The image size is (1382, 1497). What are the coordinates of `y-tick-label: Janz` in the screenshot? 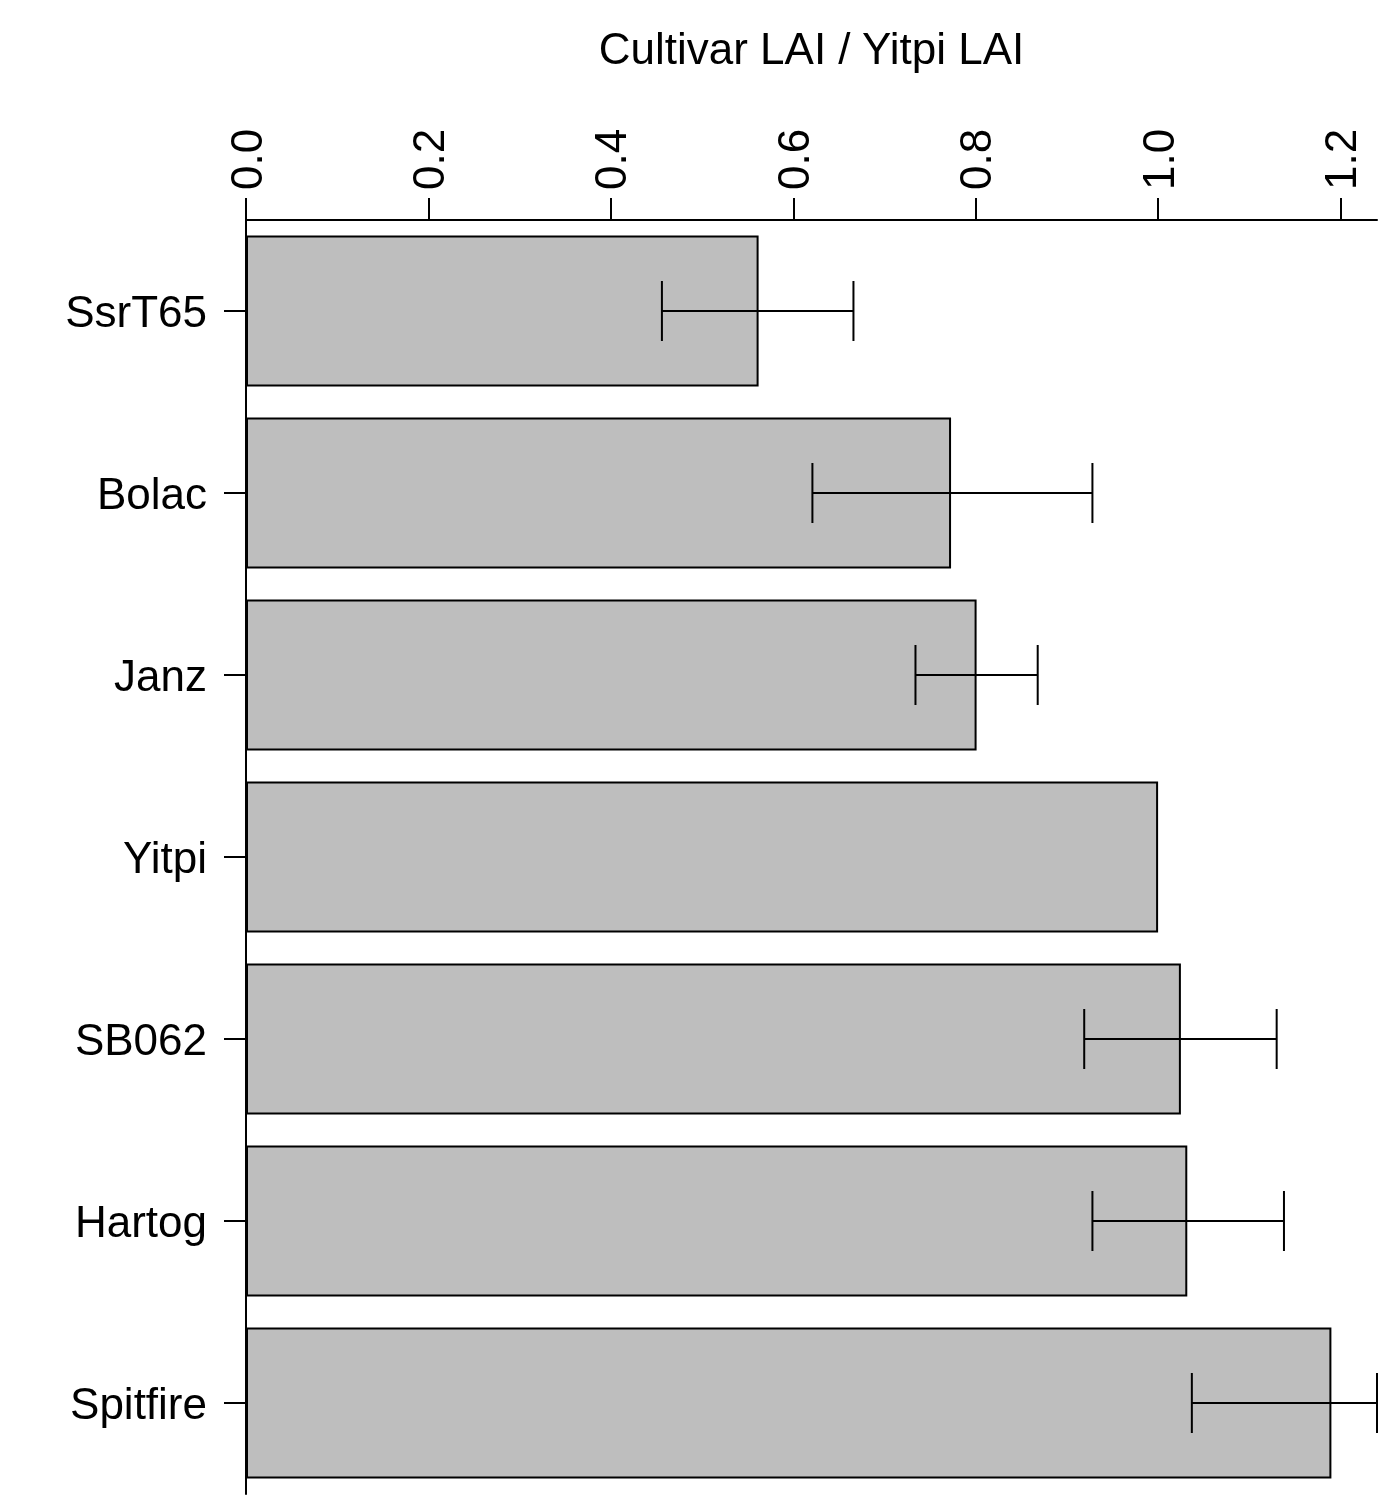 It's located at (160, 675).